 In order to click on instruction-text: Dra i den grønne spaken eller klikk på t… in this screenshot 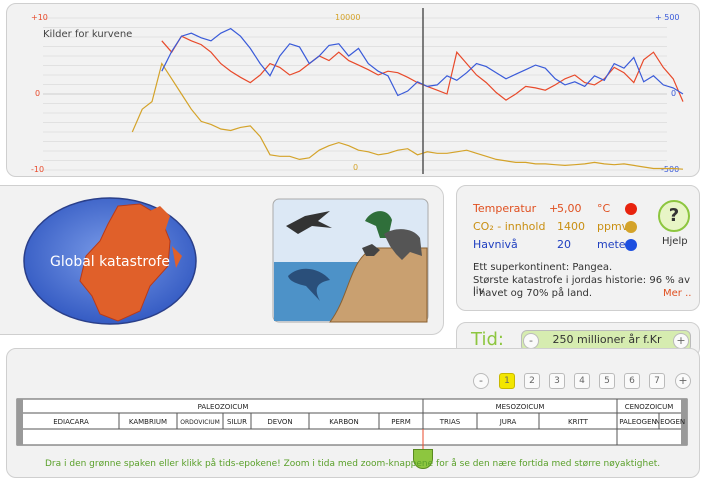, I will do `click(353, 464)`.